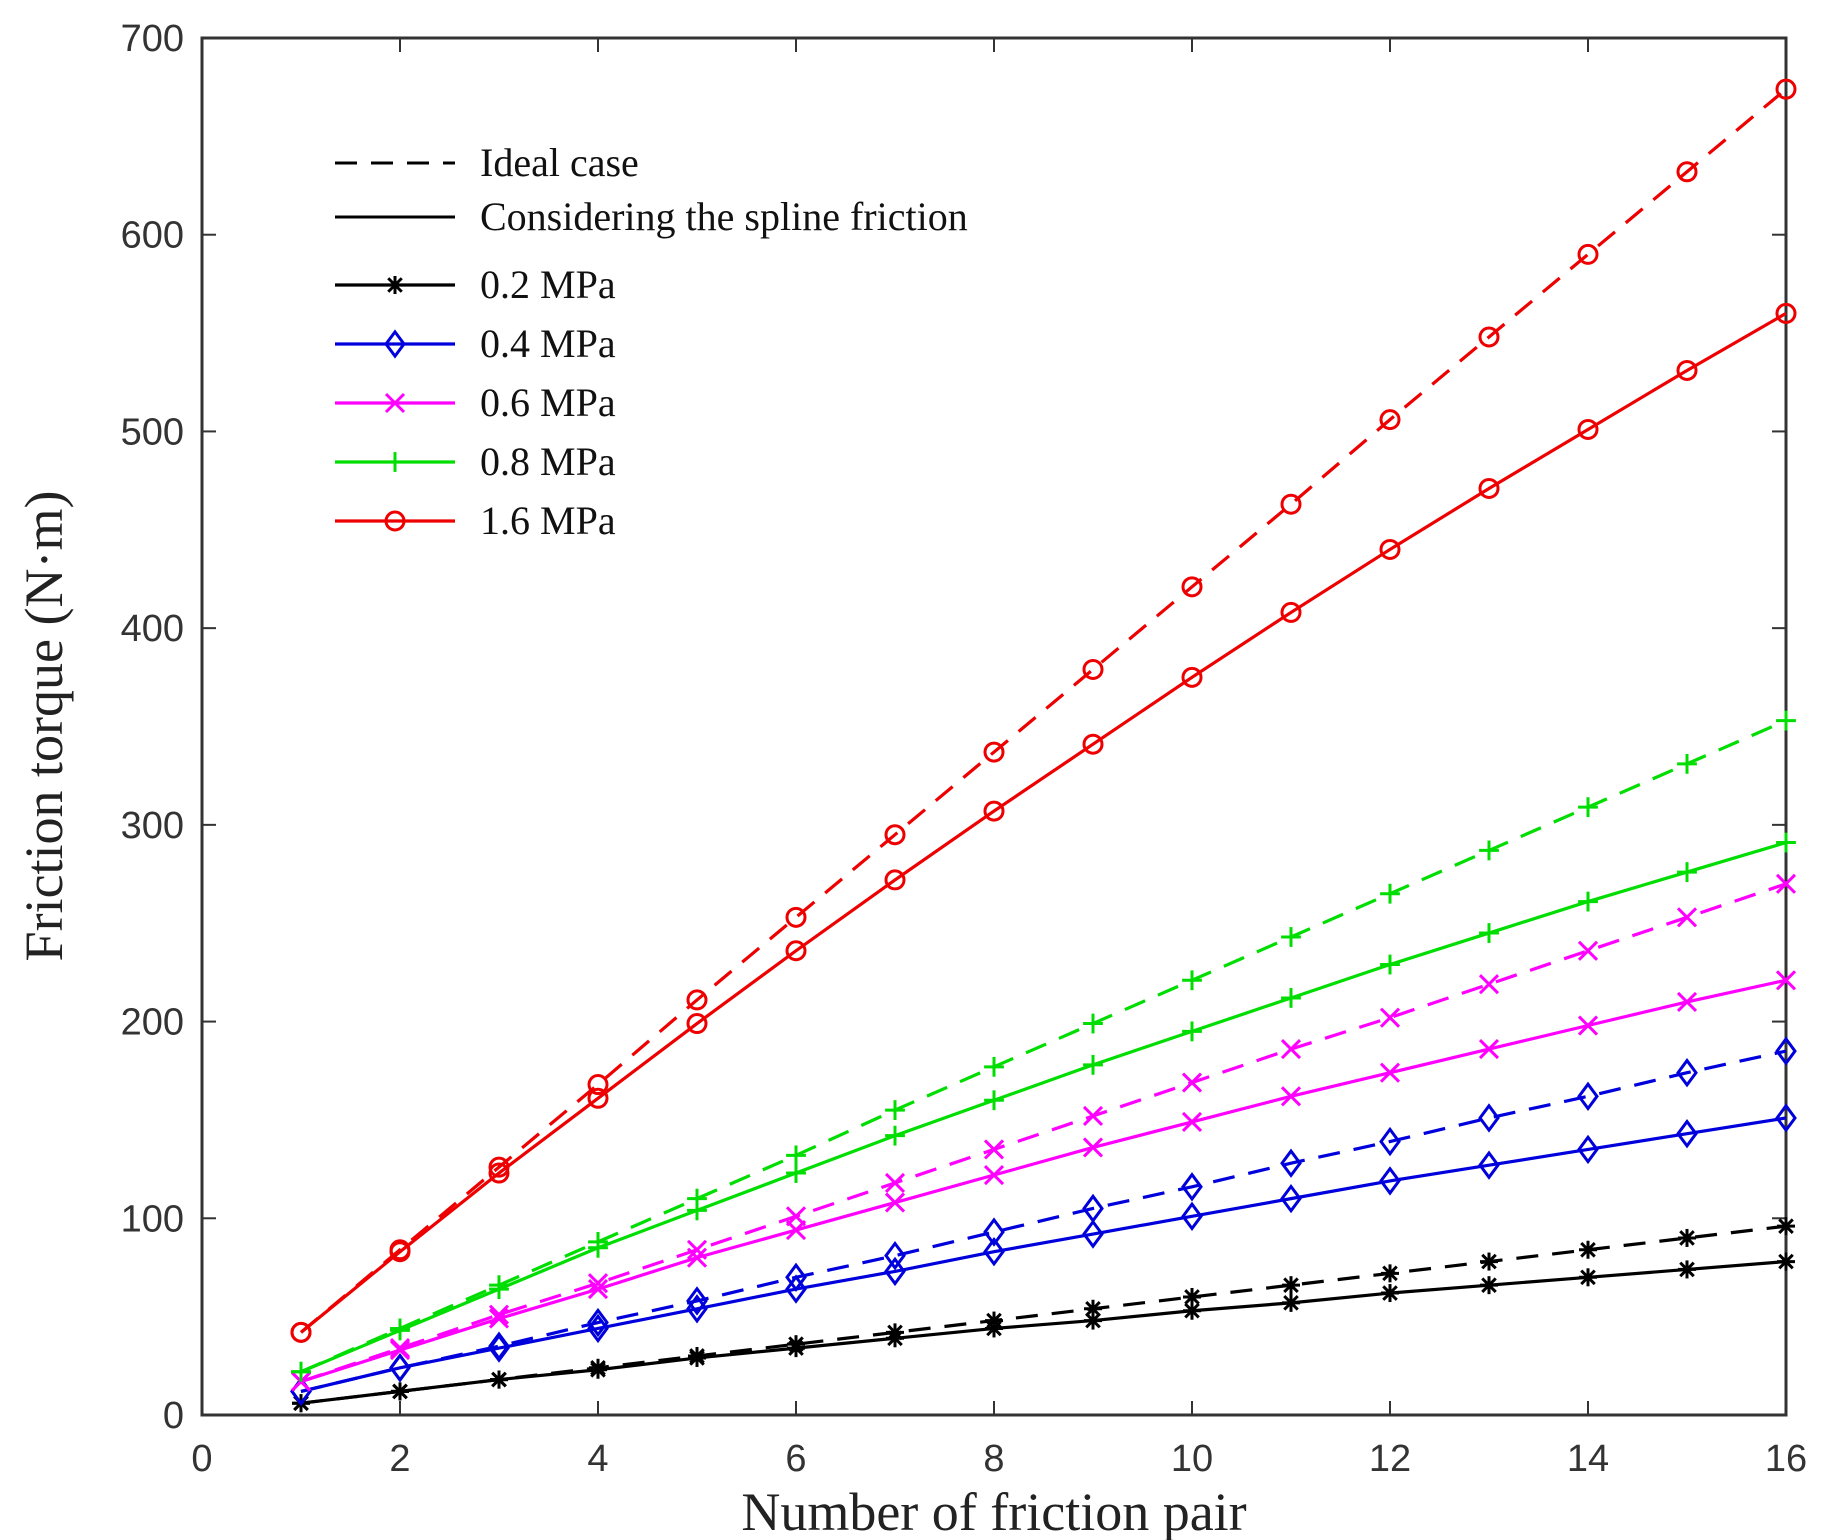 The height and width of the screenshot is (1540, 1825). I want to click on x-tick-label: 0, so click(201, 1459).